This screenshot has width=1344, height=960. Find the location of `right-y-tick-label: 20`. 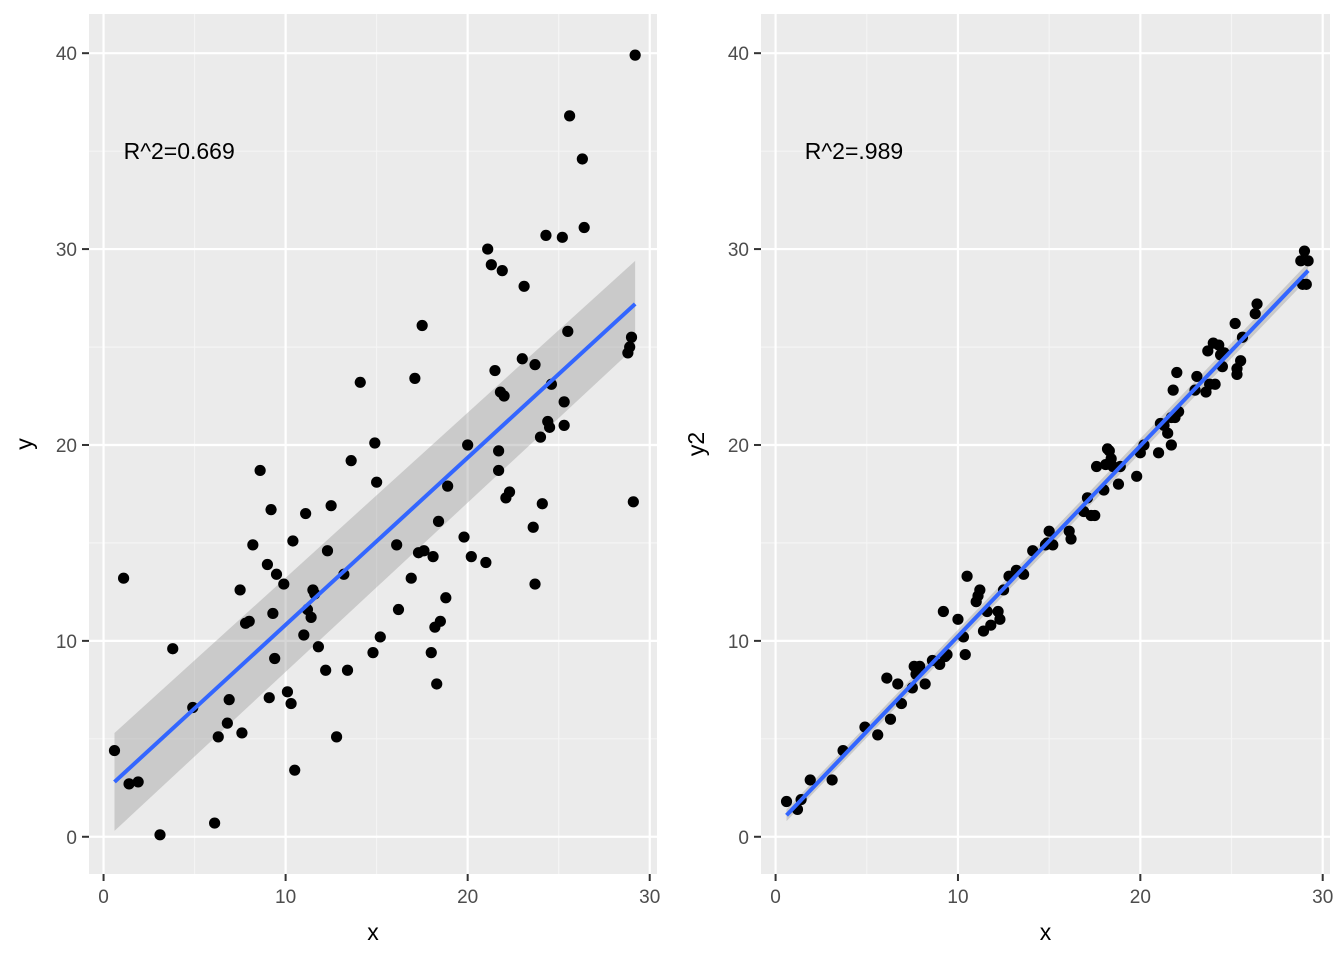

right-y-tick-label: 20 is located at coordinates (738, 446).